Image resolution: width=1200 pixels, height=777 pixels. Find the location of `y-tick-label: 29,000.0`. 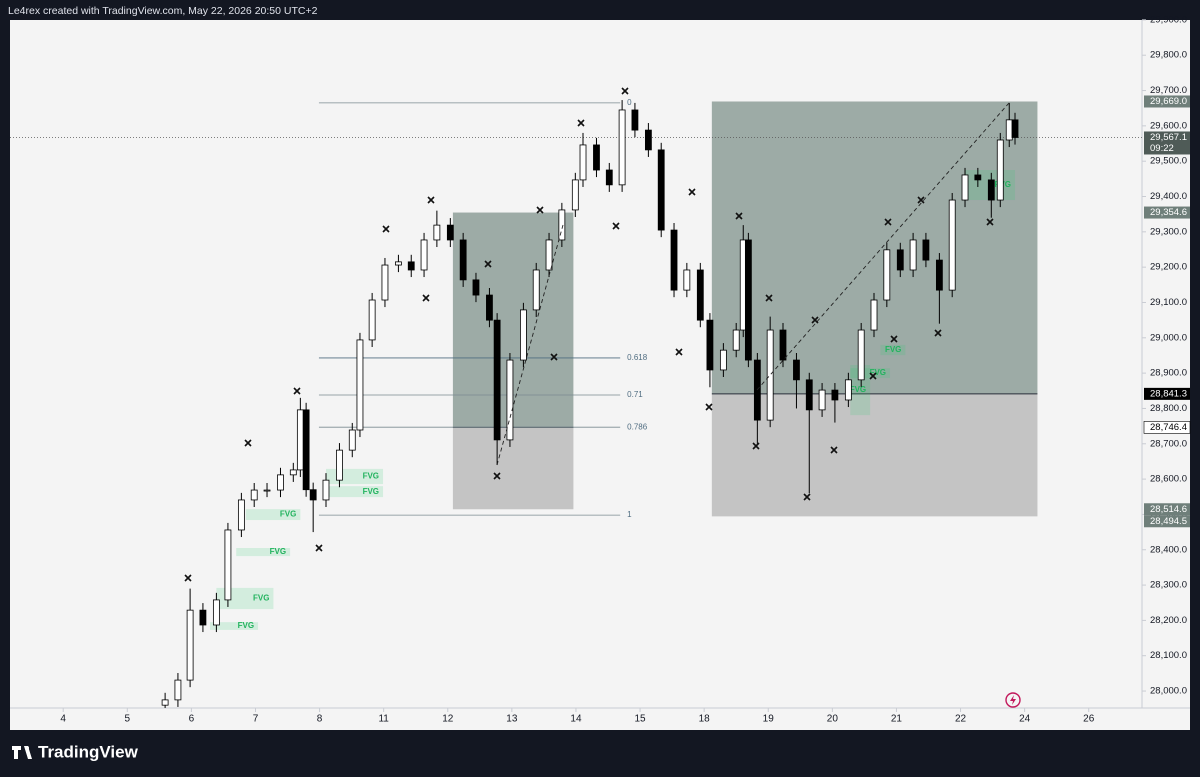

y-tick-label: 29,000.0 is located at coordinates (1168, 337).